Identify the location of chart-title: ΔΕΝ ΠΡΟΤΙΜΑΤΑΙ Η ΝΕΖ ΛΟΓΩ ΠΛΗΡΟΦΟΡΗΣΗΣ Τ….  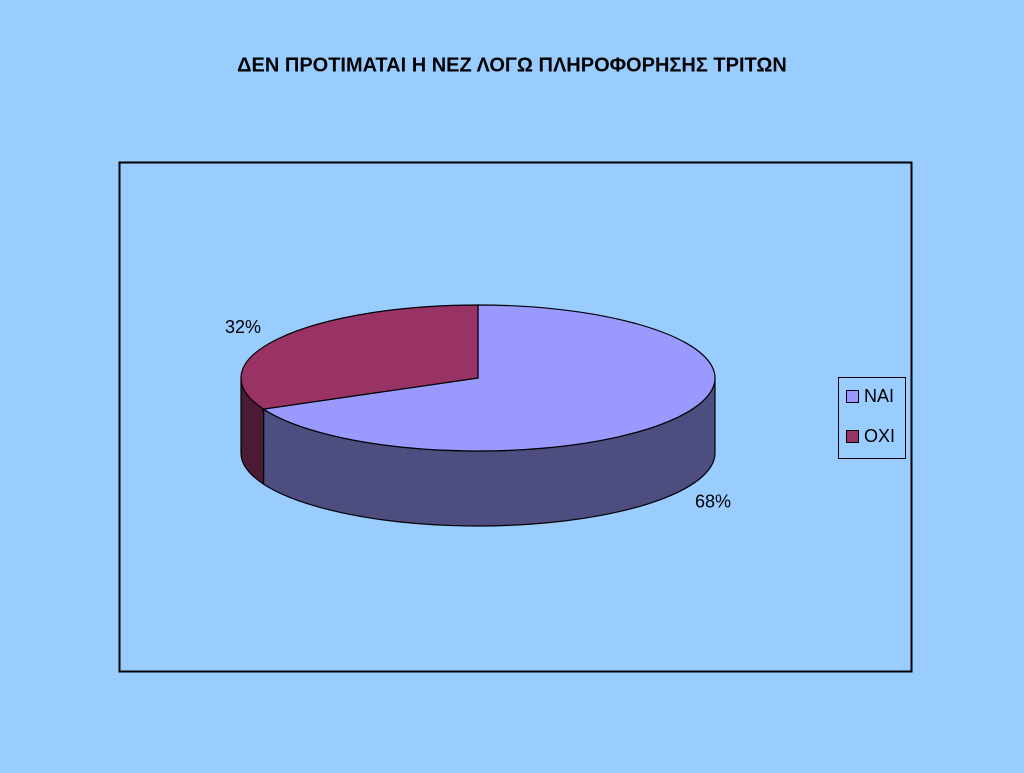
(512, 65).